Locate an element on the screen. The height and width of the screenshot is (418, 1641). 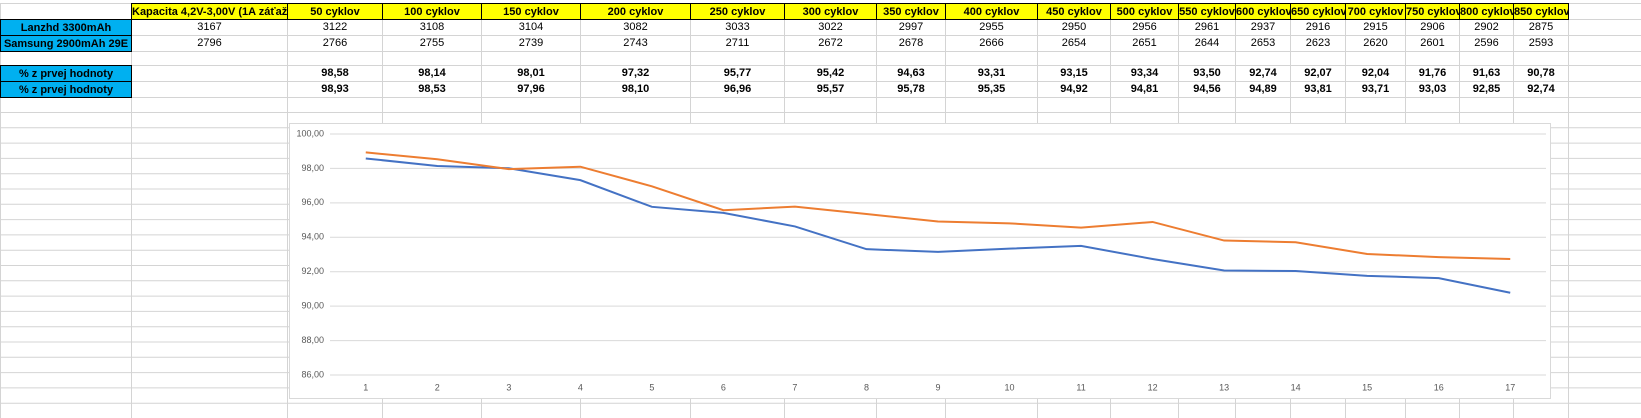
cell: 2915 is located at coordinates (1375, 27).